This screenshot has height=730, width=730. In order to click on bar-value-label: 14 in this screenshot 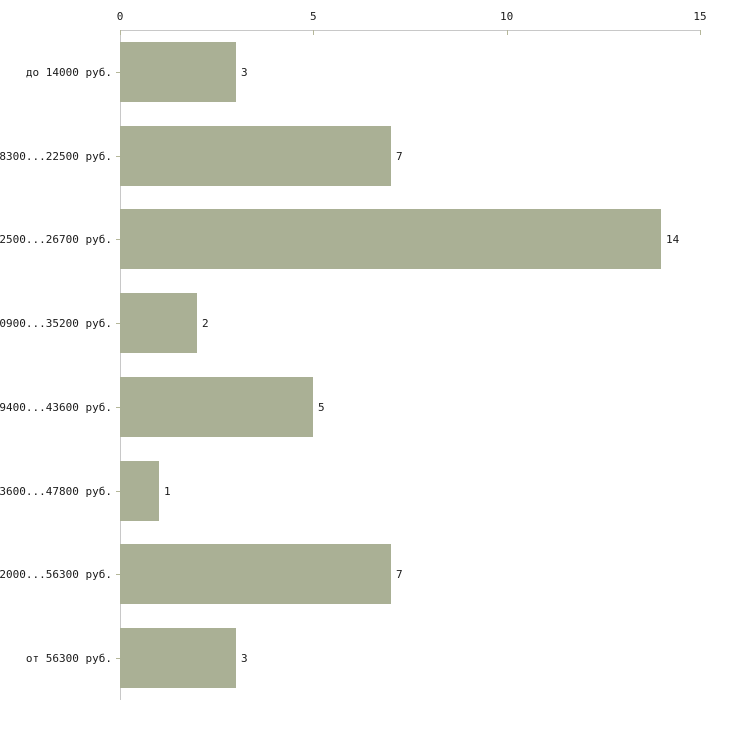, I will do `click(673, 239)`.